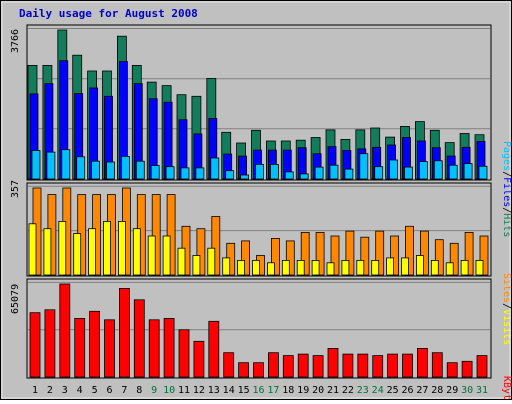  What do you see at coordinates (184, 390) in the screenshot?
I see `day-label: 11` at bounding box center [184, 390].